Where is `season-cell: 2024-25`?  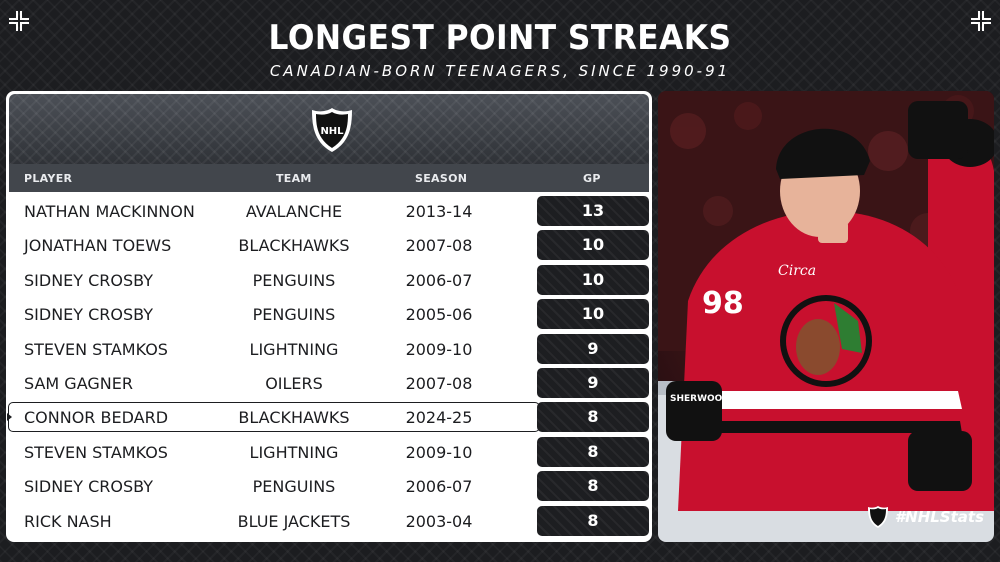
season-cell: 2024-25 is located at coordinates (439, 418).